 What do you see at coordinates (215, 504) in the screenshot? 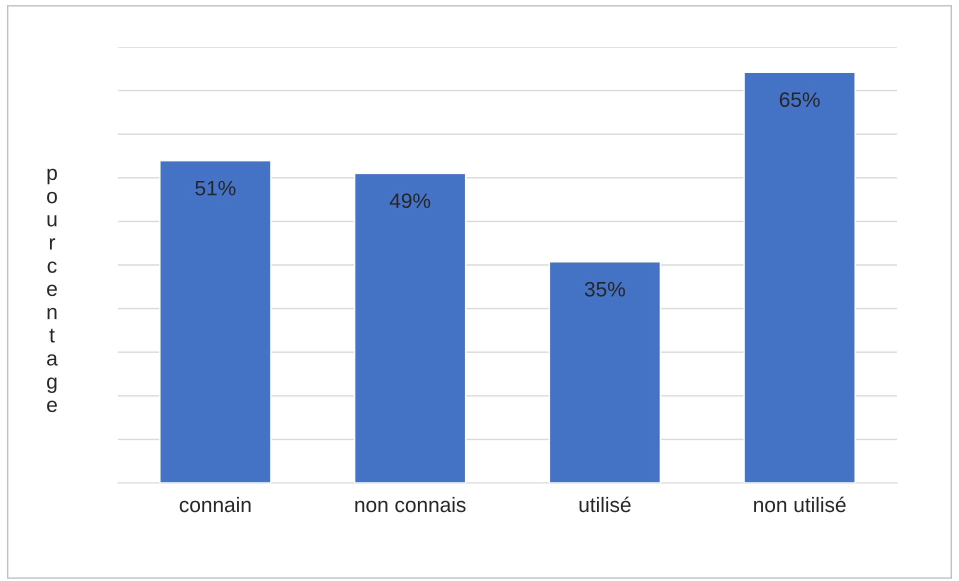
I see `x-tick-label: connain` at bounding box center [215, 504].